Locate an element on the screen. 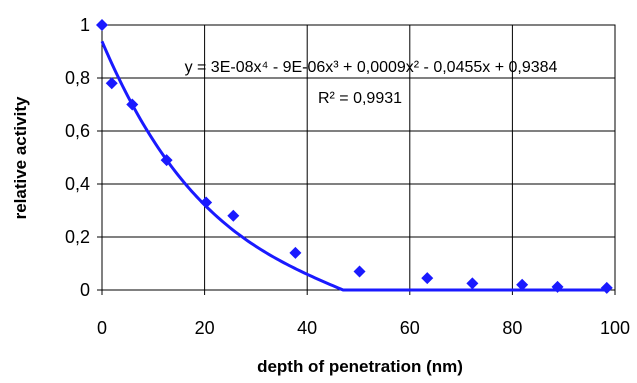 The image size is (637, 383). x-tick-label: 20 is located at coordinates (205, 328).